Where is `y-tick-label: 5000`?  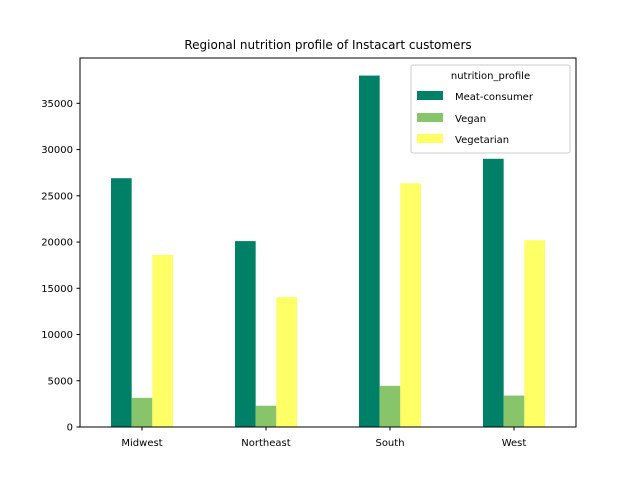
y-tick-label: 5000 is located at coordinates (60, 381).